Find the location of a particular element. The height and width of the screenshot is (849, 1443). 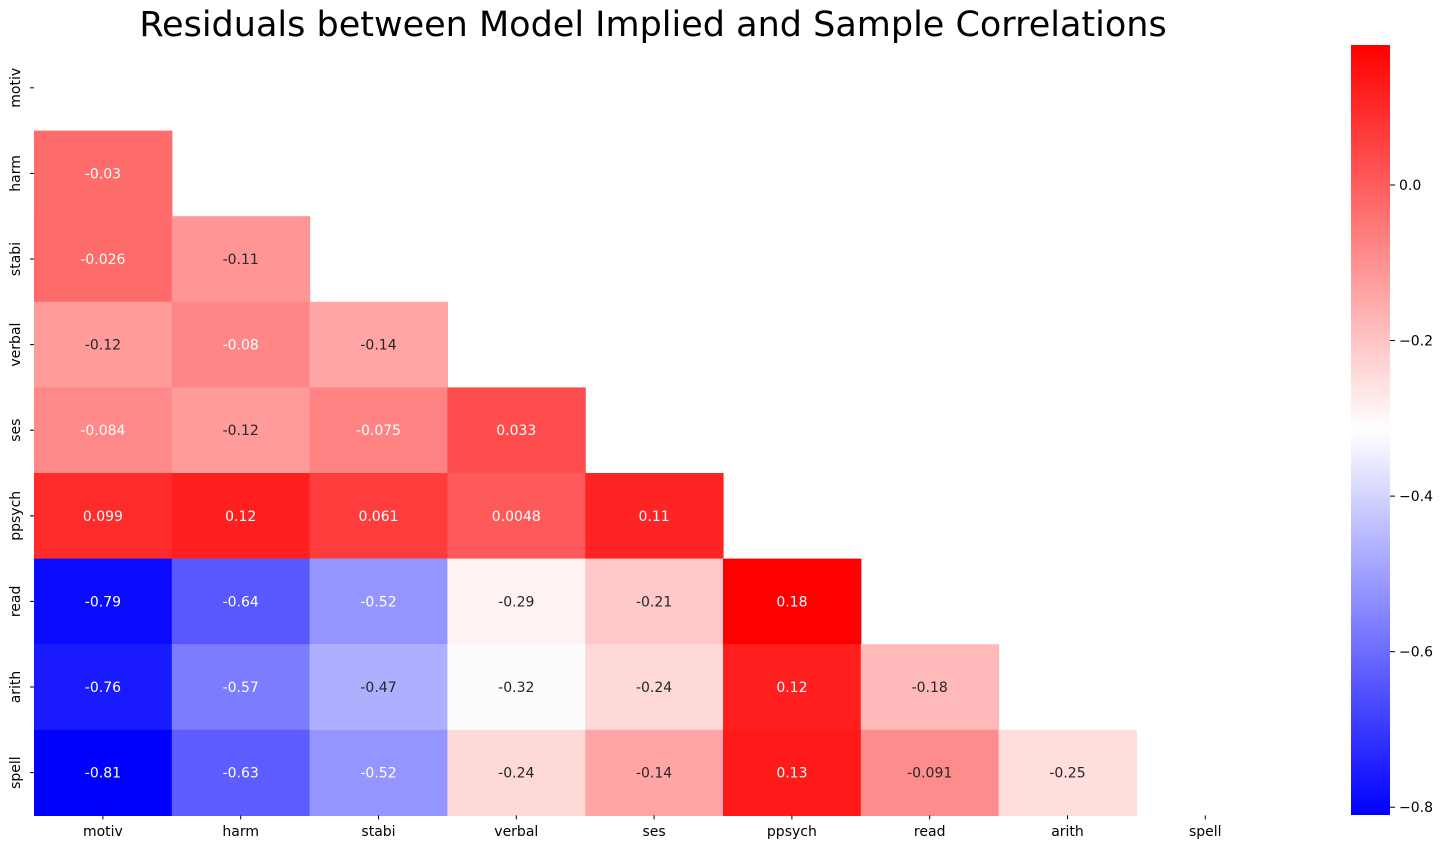

x-tick-label-stabi: stabi is located at coordinates (378, 832).